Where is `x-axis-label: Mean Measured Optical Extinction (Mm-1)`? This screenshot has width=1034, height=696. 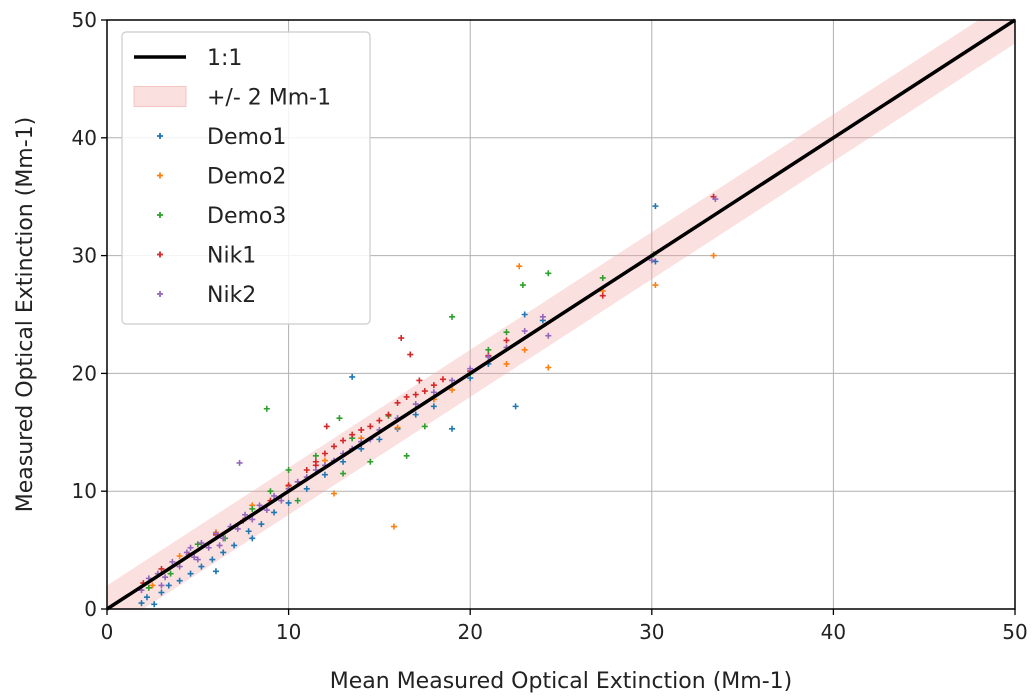
x-axis-label: Mean Measured Optical Extinction (Mm-1) is located at coordinates (561, 681).